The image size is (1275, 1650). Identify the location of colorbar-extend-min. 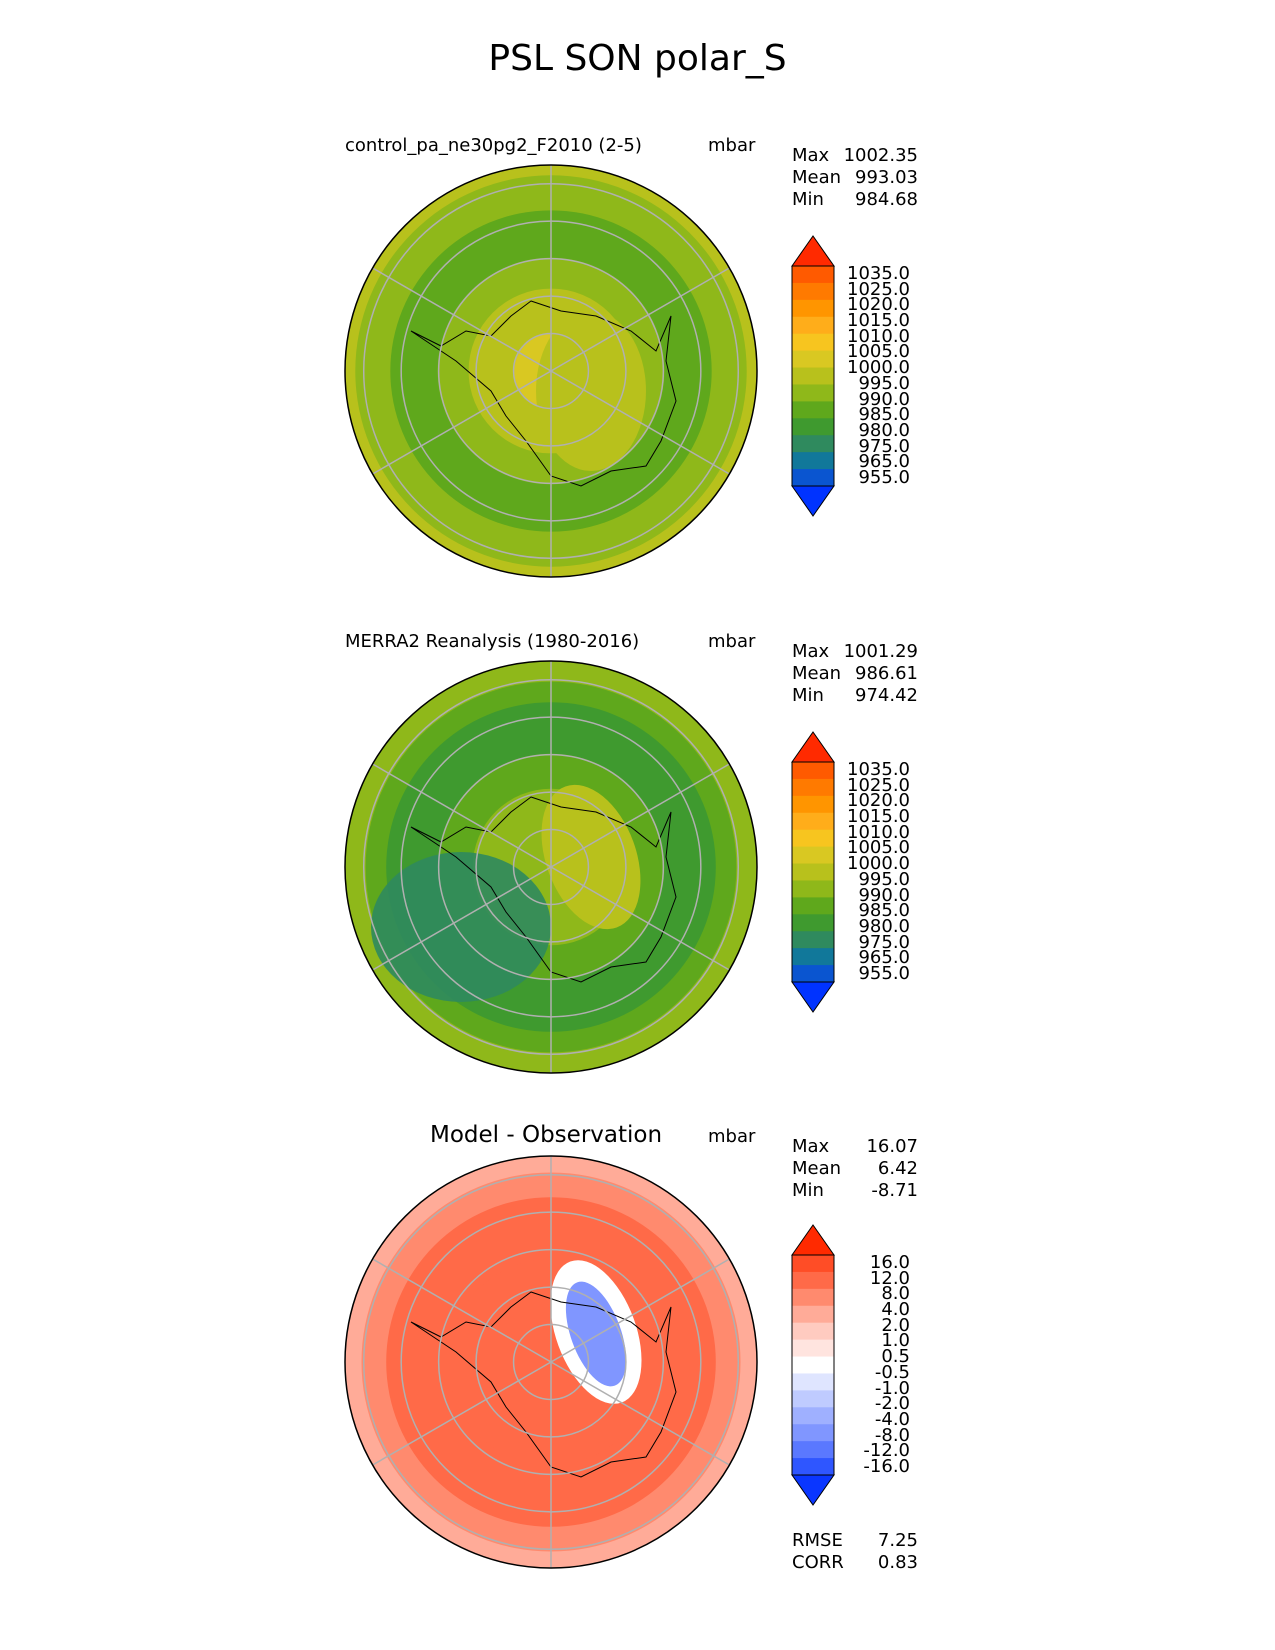
(813, 501).